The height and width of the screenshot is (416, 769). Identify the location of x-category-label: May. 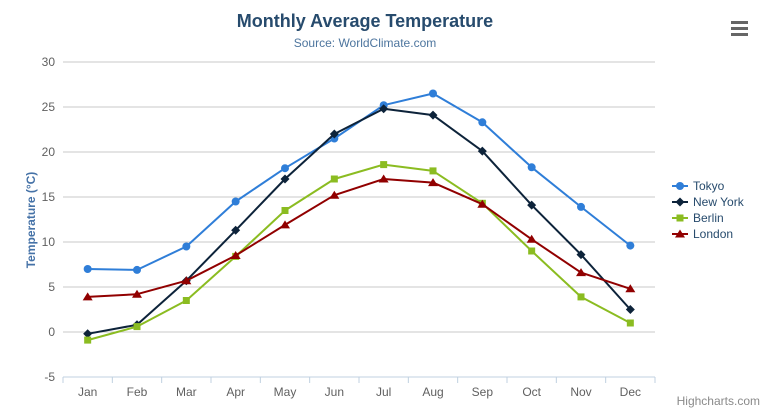
(285, 392).